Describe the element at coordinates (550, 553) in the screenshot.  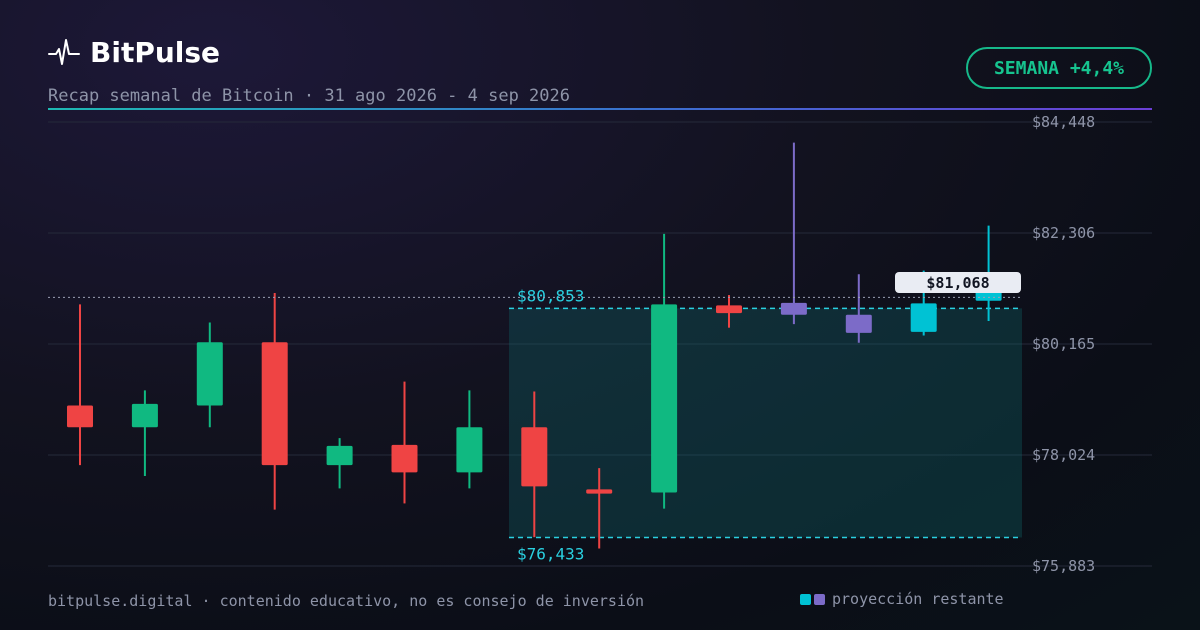
I see `range-low-label: $76,433` at that location.